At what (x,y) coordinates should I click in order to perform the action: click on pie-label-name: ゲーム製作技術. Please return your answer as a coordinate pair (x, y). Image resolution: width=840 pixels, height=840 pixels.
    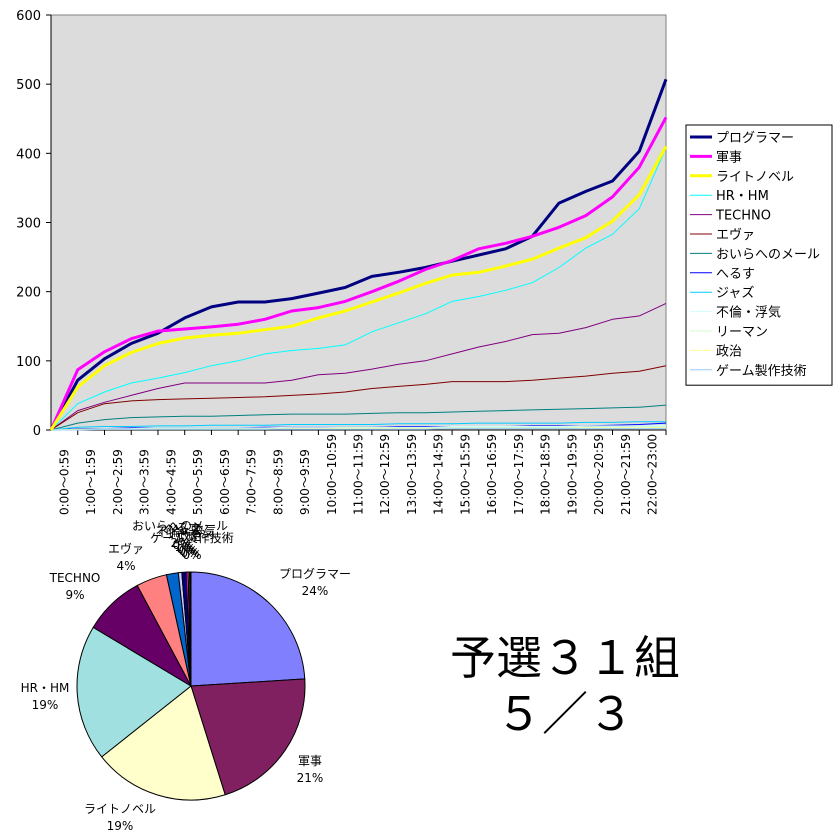
    Looking at the image, I should click on (192, 538).